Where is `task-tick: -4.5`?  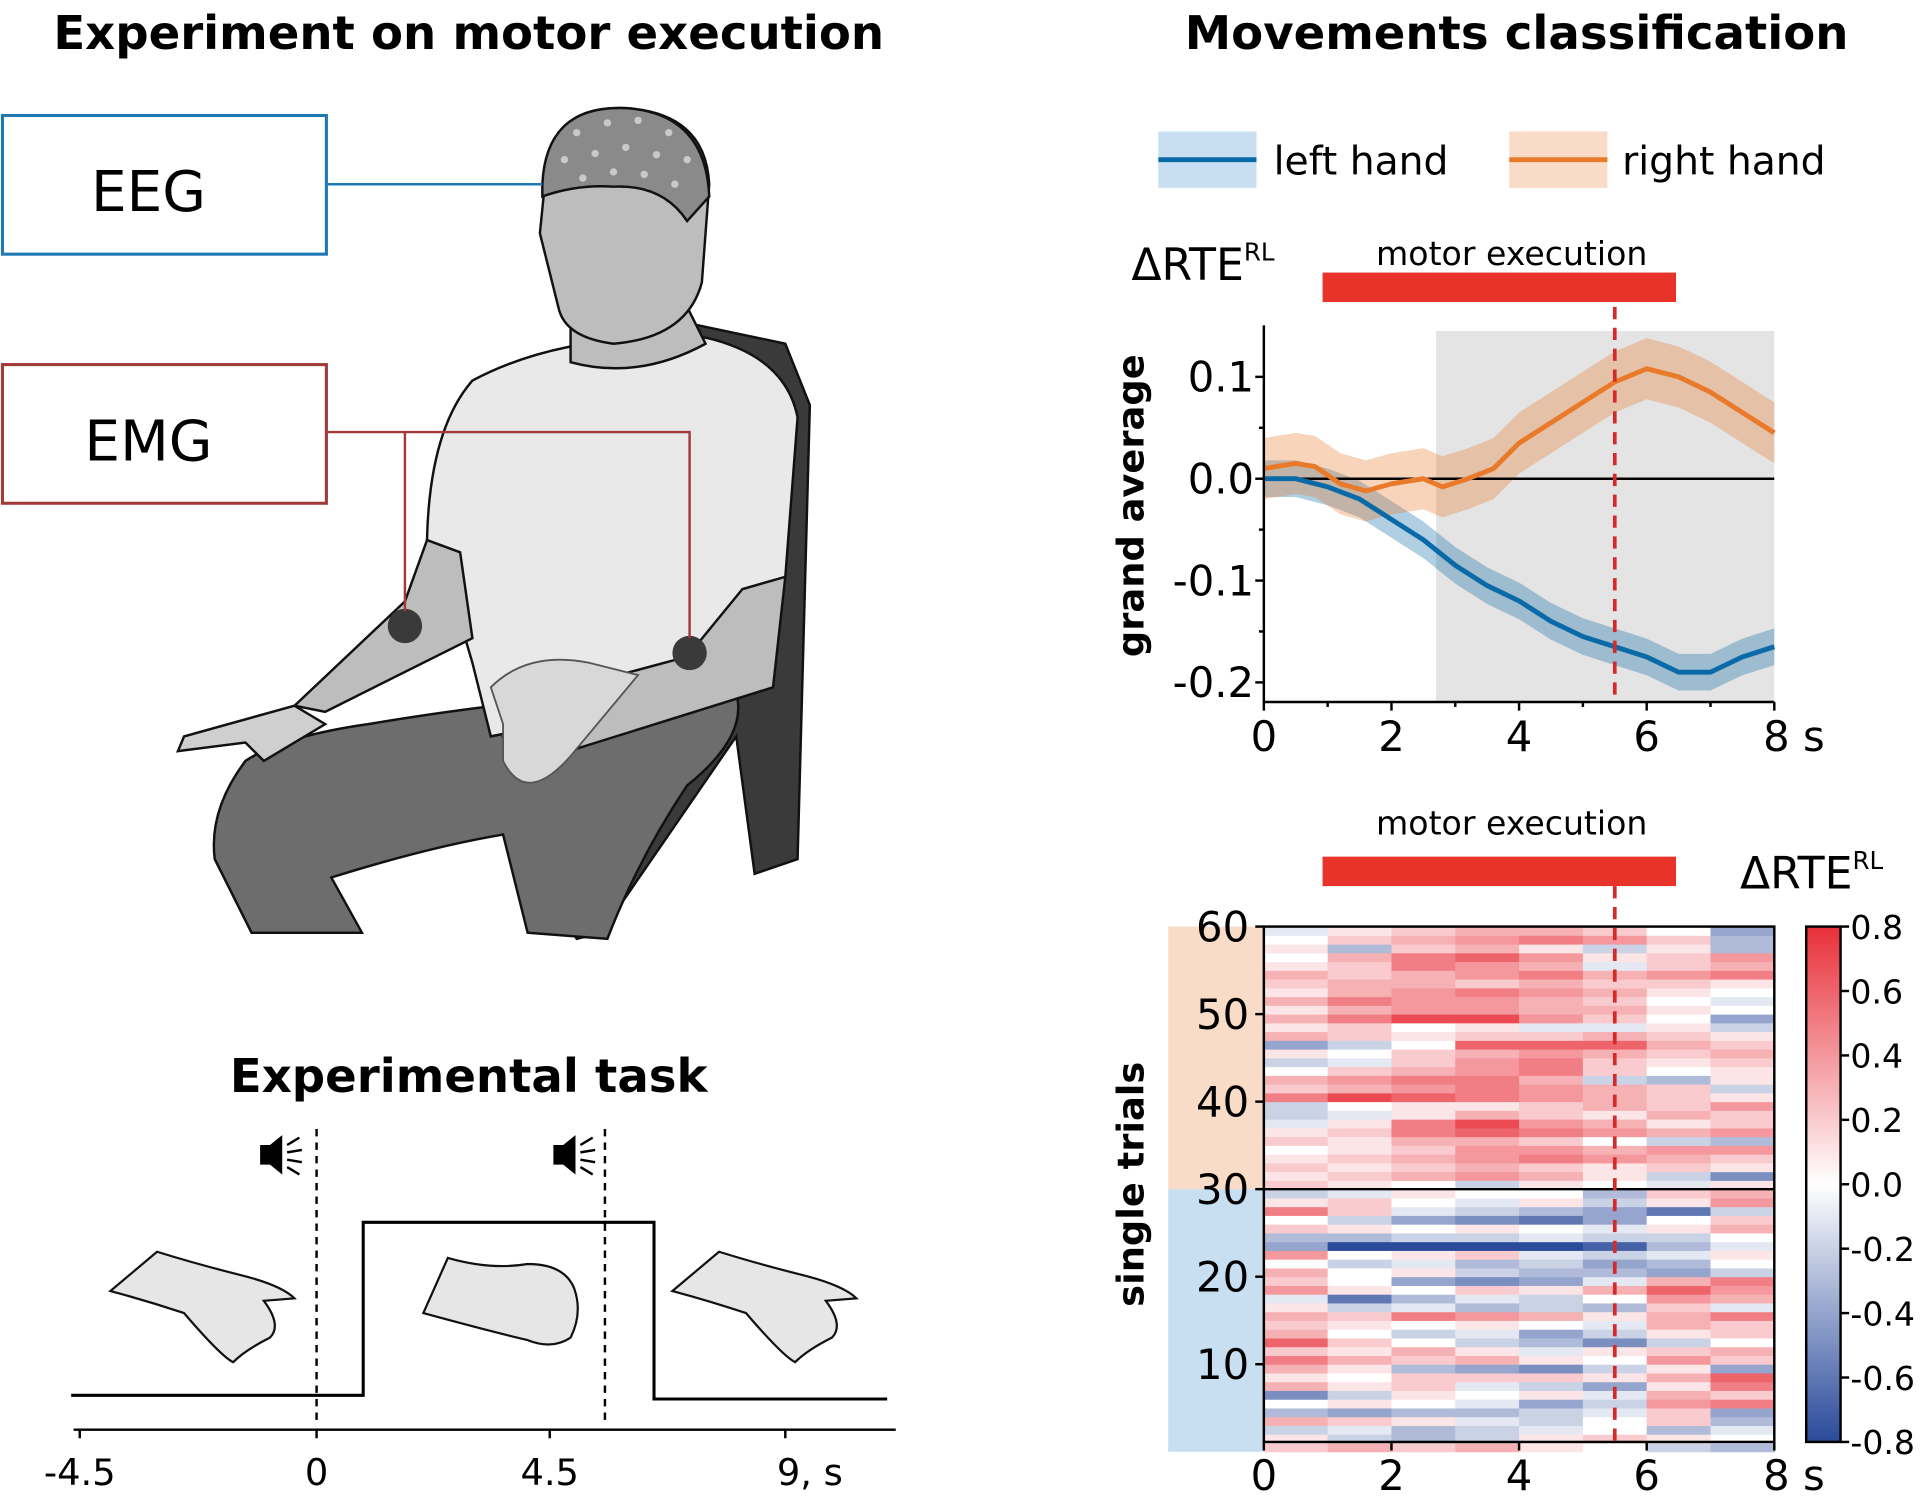 task-tick: -4.5 is located at coordinates (80, 1472).